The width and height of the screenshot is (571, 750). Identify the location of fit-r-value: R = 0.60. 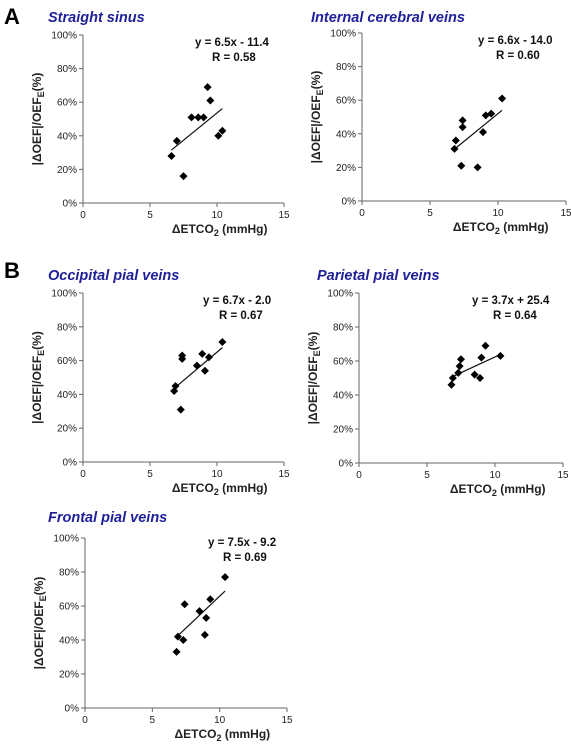
(518, 56).